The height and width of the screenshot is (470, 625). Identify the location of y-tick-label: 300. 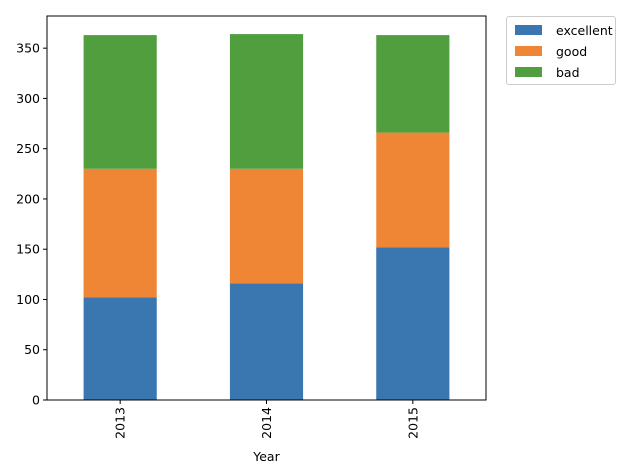
(28, 98).